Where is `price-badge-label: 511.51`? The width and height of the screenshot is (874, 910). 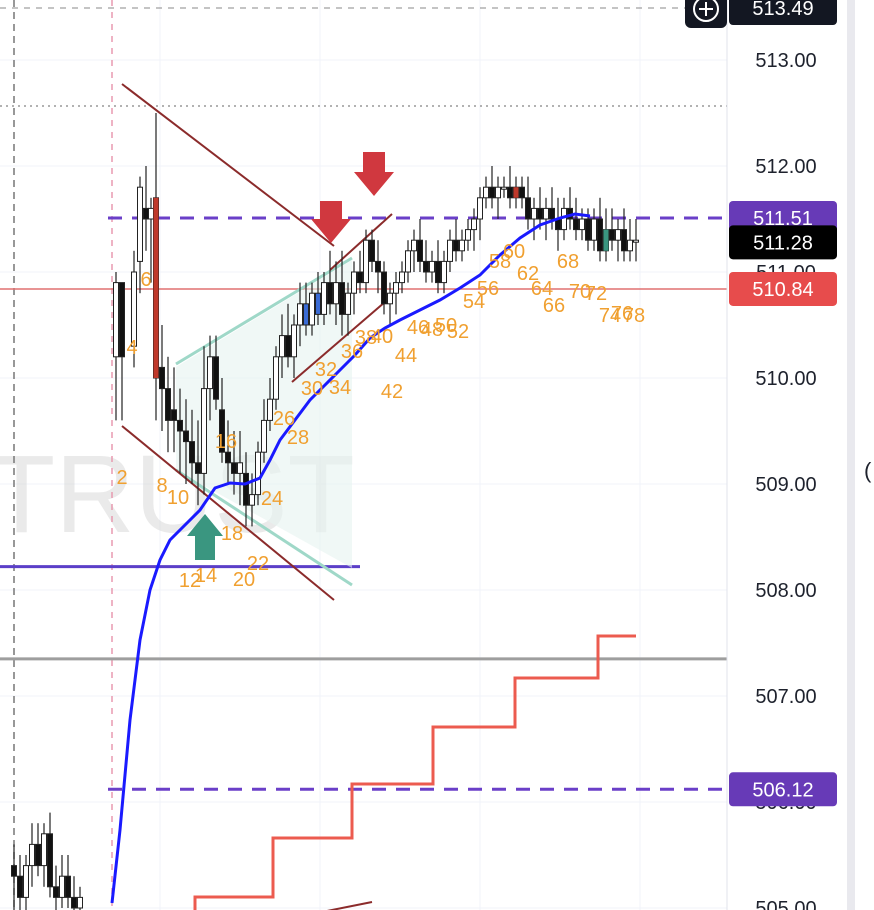 price-badge-label: 511.51 is located at coordinates (783, 219).